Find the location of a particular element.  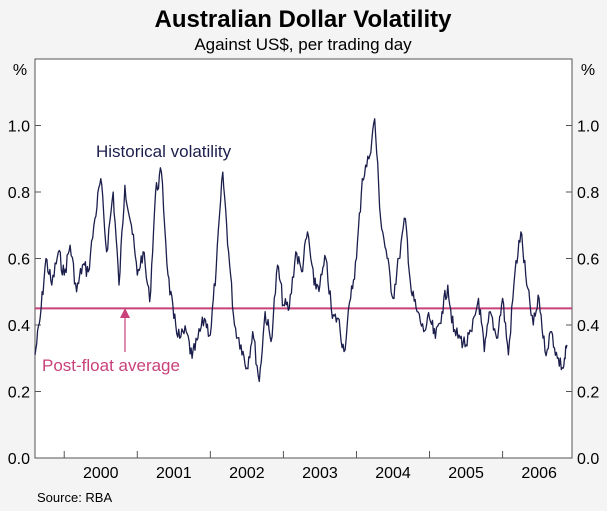

x-tick-label: 2003 is located at coordinates (320, 473).